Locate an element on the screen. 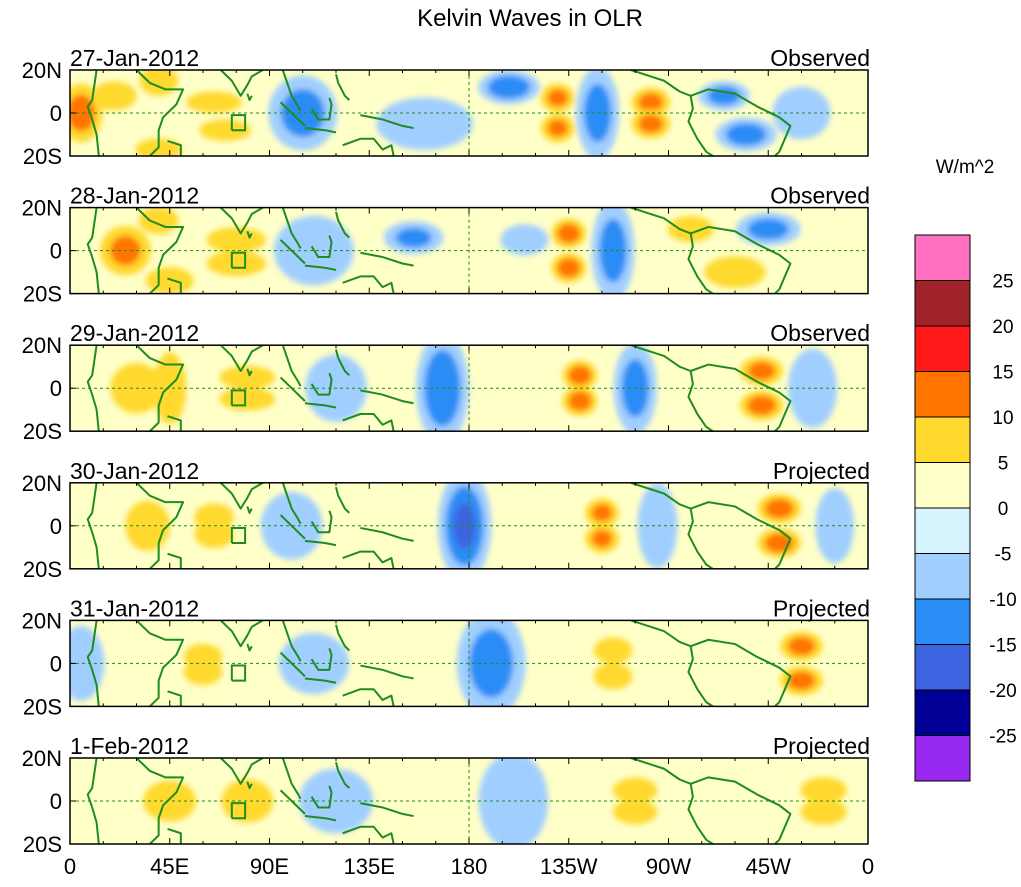 This screenshot has height=887, width=1021. colorbar-label: -25 is located at coordinates (1002, 737).